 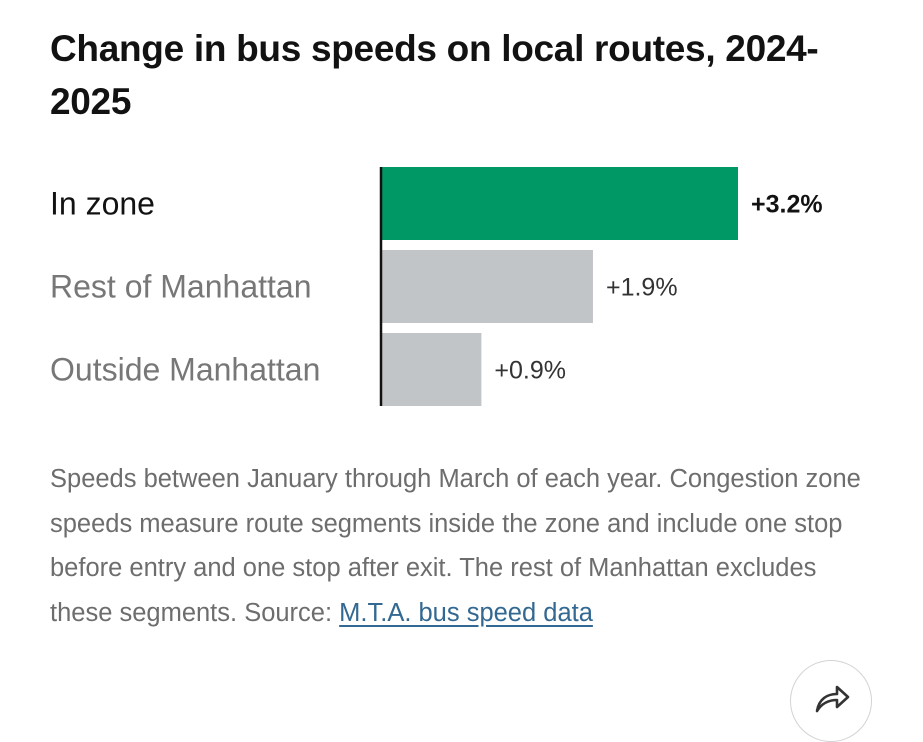 What do you see at coordinates (466, 612) in the screenshot?
I see `source-link: M.T.A. bus speed data` at bounding box center [466, 612].